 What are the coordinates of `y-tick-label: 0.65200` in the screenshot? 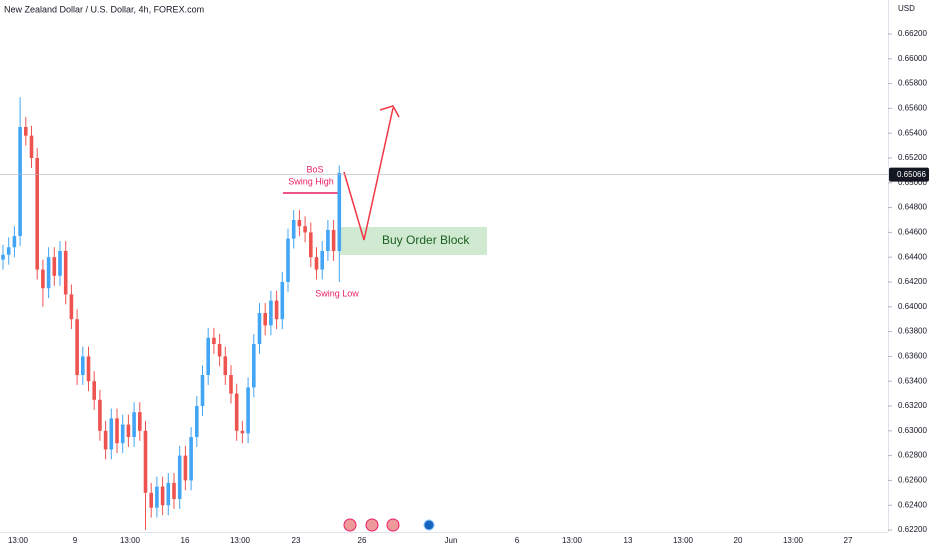 It's located at (912, 157).